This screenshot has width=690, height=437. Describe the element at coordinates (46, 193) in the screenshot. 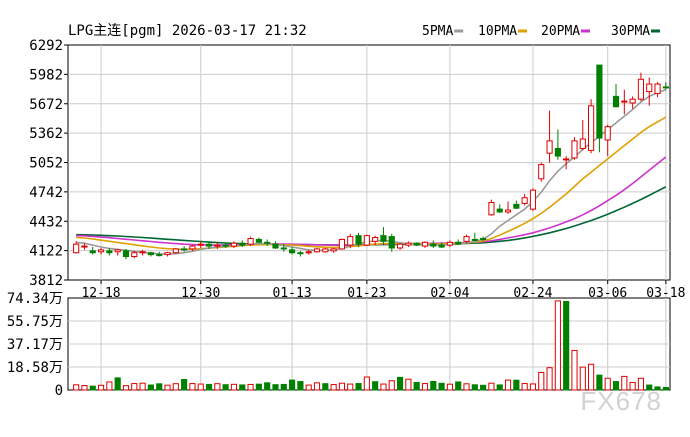

I see `y-tick-label: 4742` at that location.